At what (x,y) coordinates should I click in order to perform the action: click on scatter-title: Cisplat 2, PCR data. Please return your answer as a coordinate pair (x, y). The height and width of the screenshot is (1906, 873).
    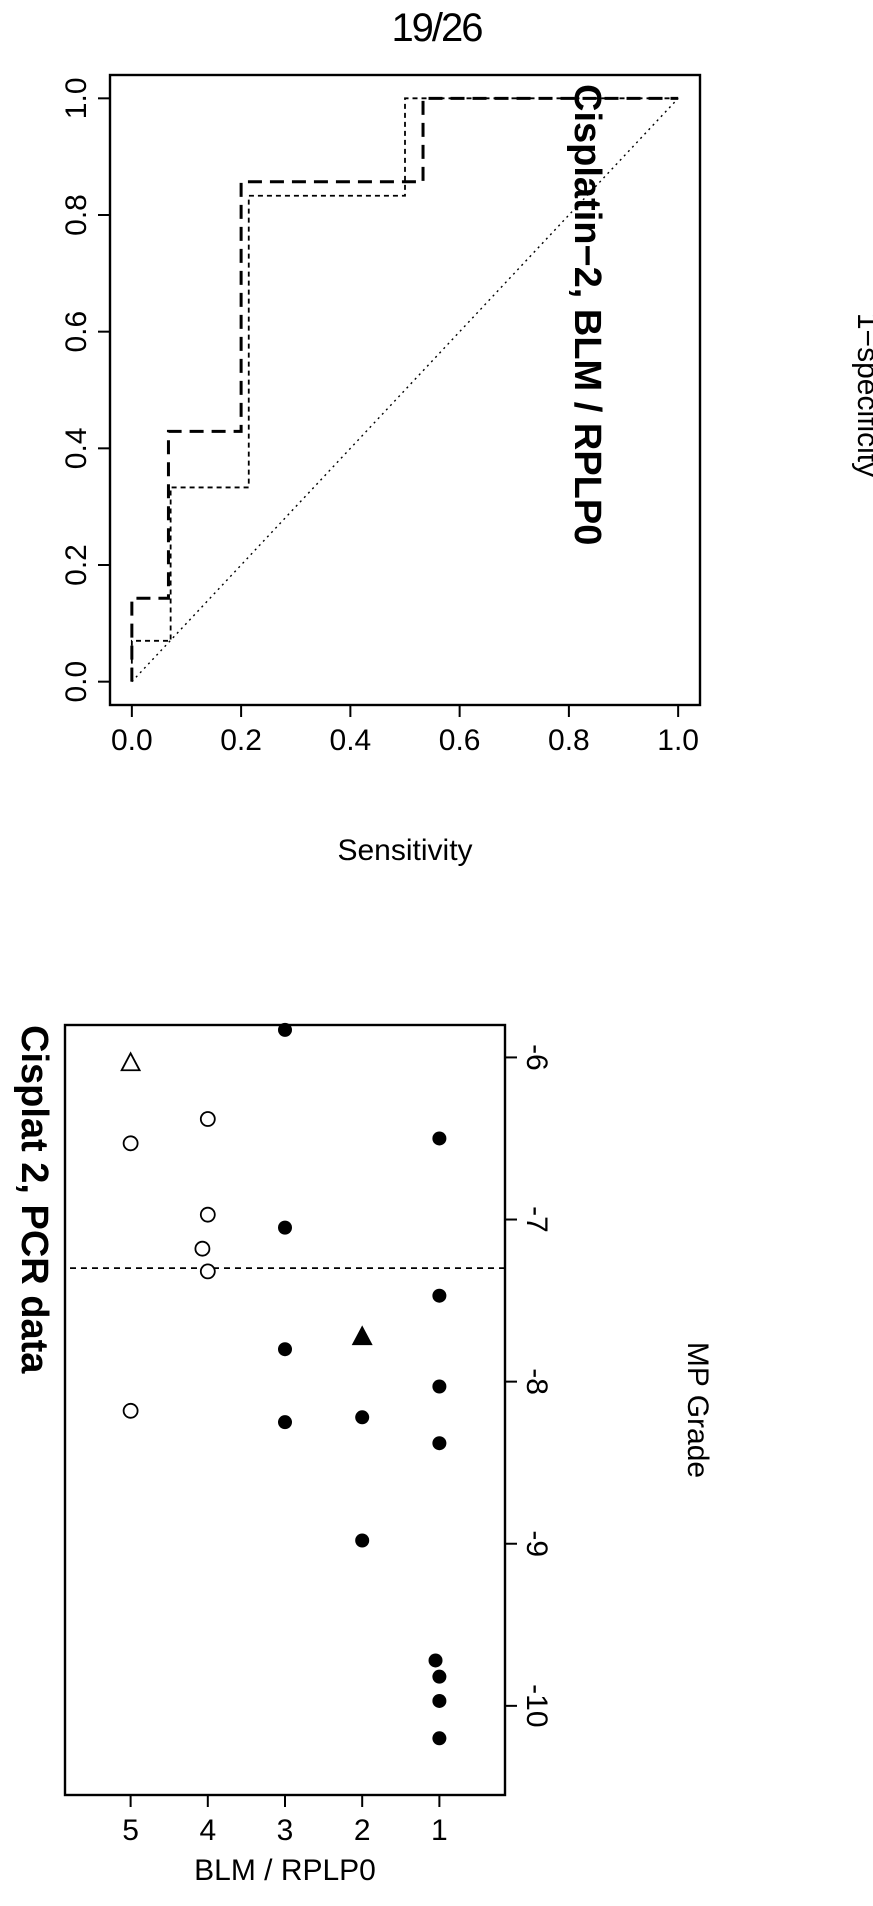
    Looking at the image, I should click on (34, 1199).